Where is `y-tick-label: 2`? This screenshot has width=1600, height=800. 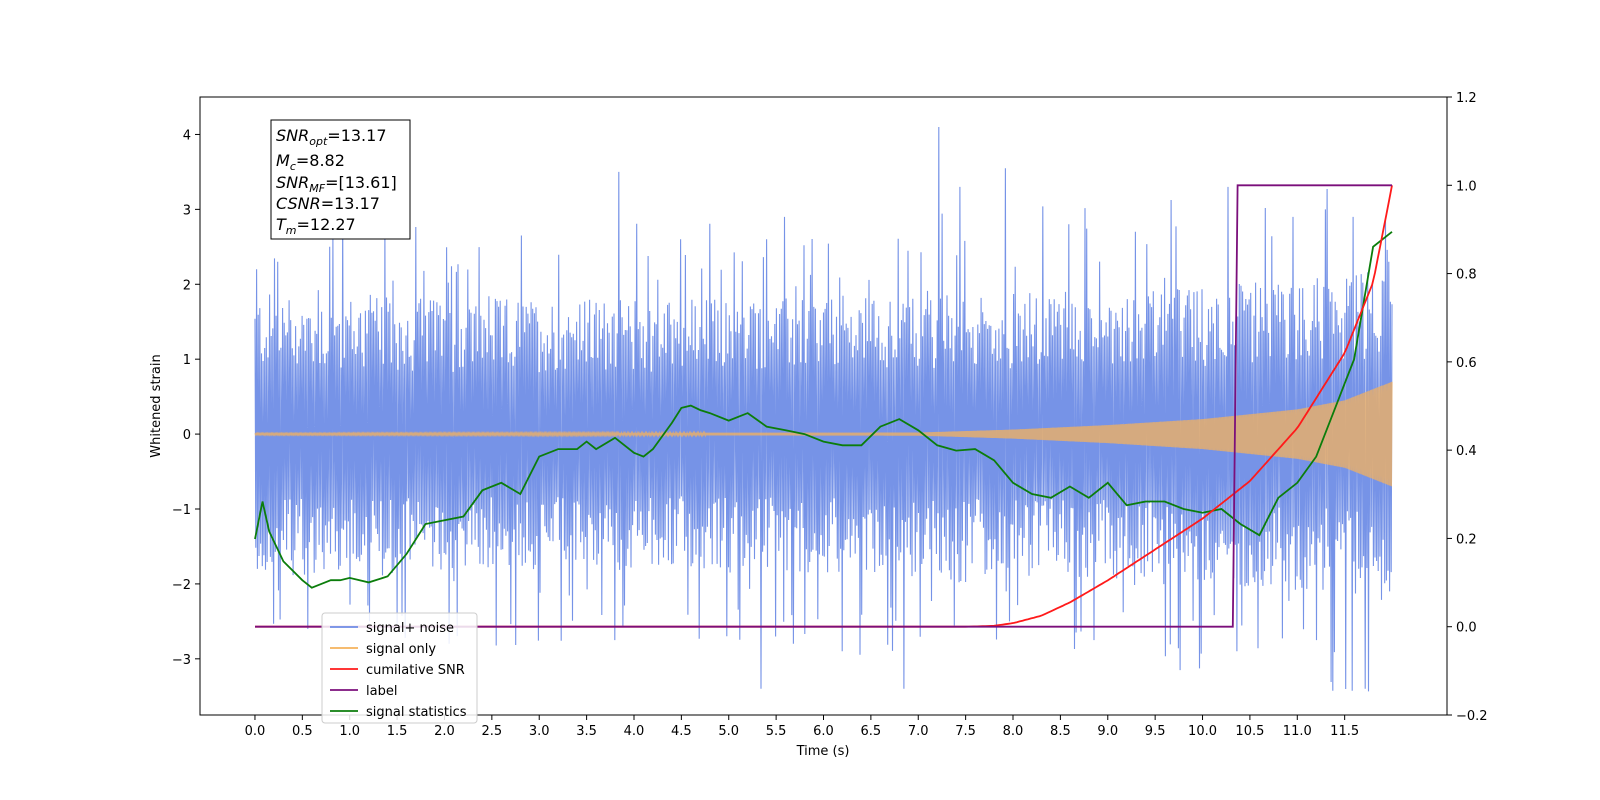
y-tick-label: 2 is located at coordinates (187, 285).